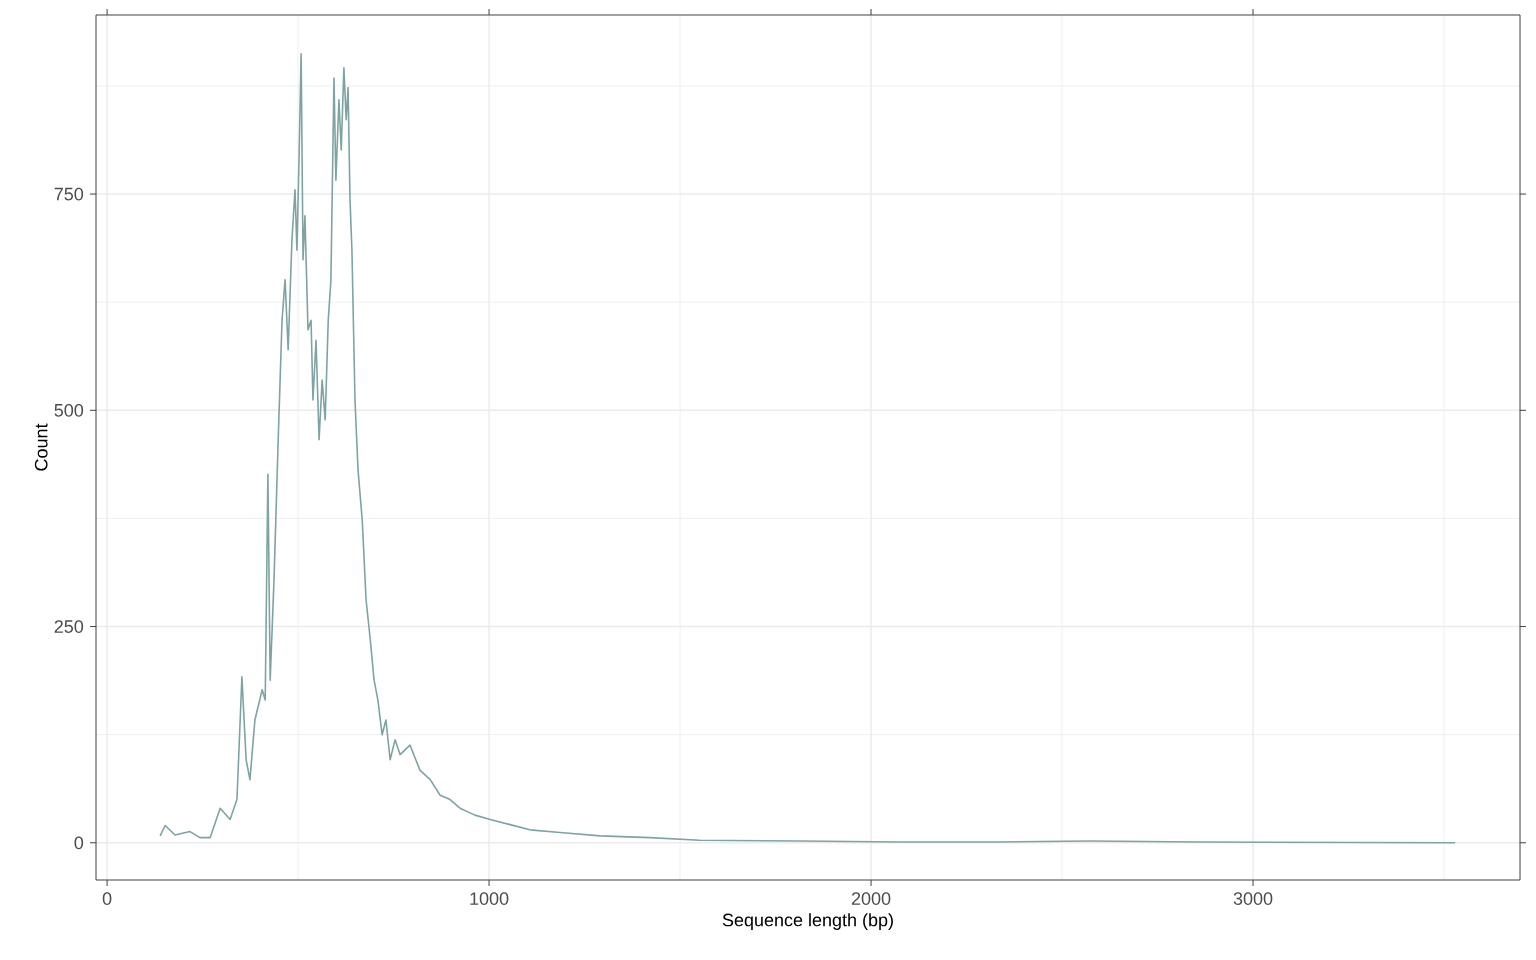  What do you see at coordinates (1253, 898) in the screenshot?
I see `x-tick-label: 3000` at bounding box center [1253, 898].